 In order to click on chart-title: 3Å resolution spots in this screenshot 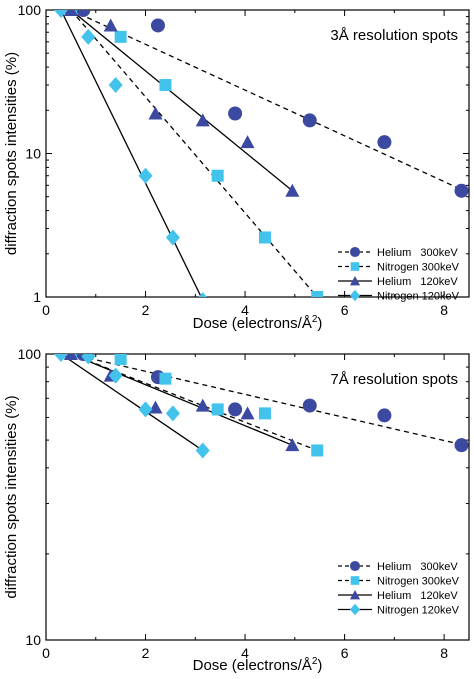, I will do `click(394, 35)`.